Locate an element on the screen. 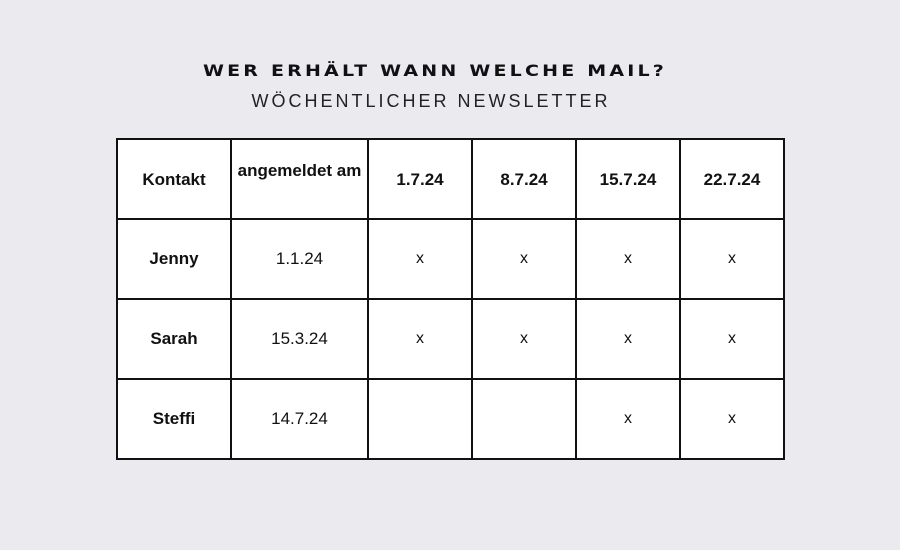 Image resolution: width=900 pixels, height=550 pixels. table-row: Sarah 15.3.24 x x x x is located at coordinates (450, 339).